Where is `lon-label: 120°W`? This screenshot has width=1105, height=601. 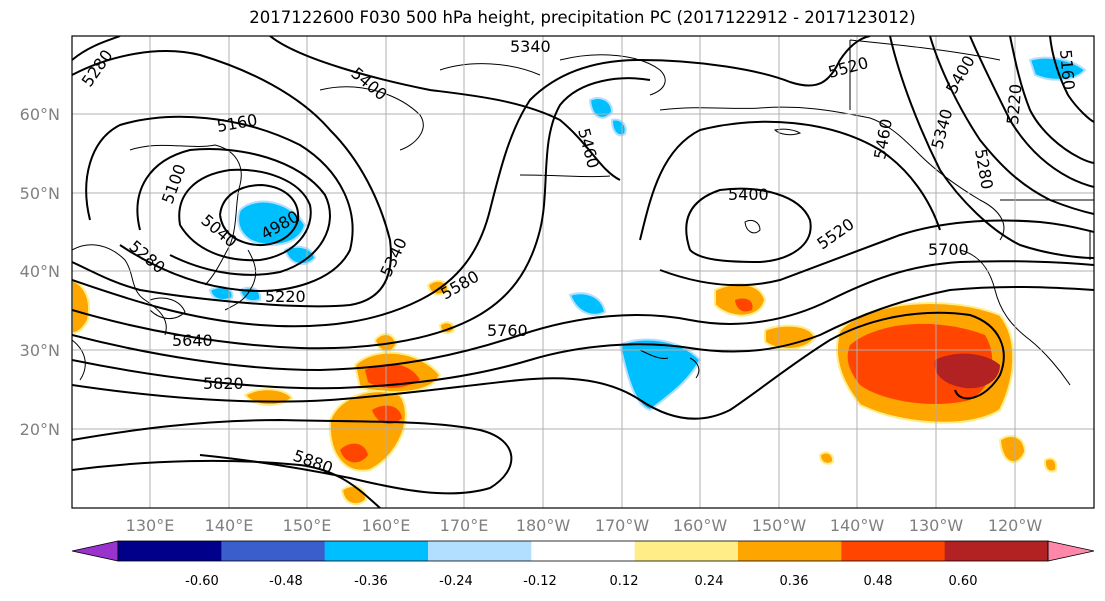
lon-label: 120°W is located at coordinates (1015, 525).